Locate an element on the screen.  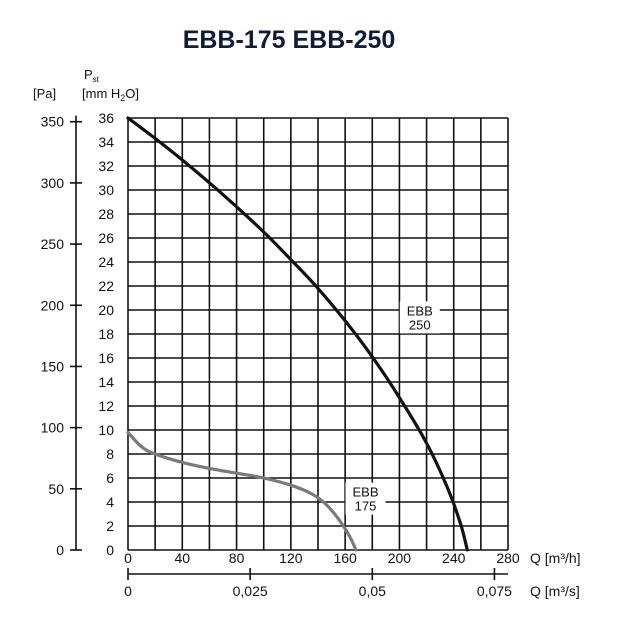
x-secondary-axis-label: Q [m³/s] is located at coordinates (555, 591).